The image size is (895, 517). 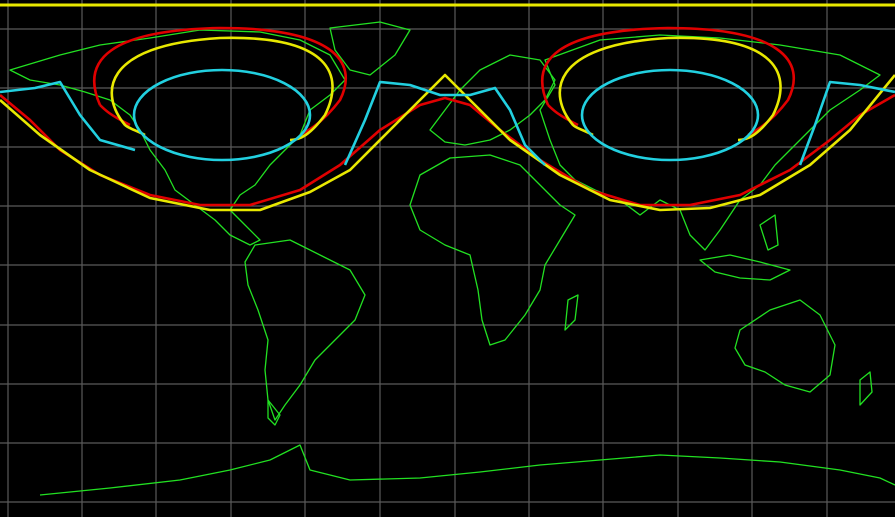 What do you see at coordinates (745, 247) in the screenshot?
I see `southeast-asia-islands` at bounding box center [745, 247].